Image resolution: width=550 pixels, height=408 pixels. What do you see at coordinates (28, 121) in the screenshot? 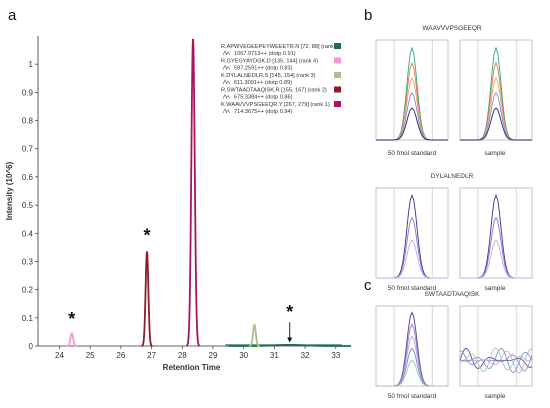
I see `y-tick-label: 0.8` at bounding box center [28, 121].